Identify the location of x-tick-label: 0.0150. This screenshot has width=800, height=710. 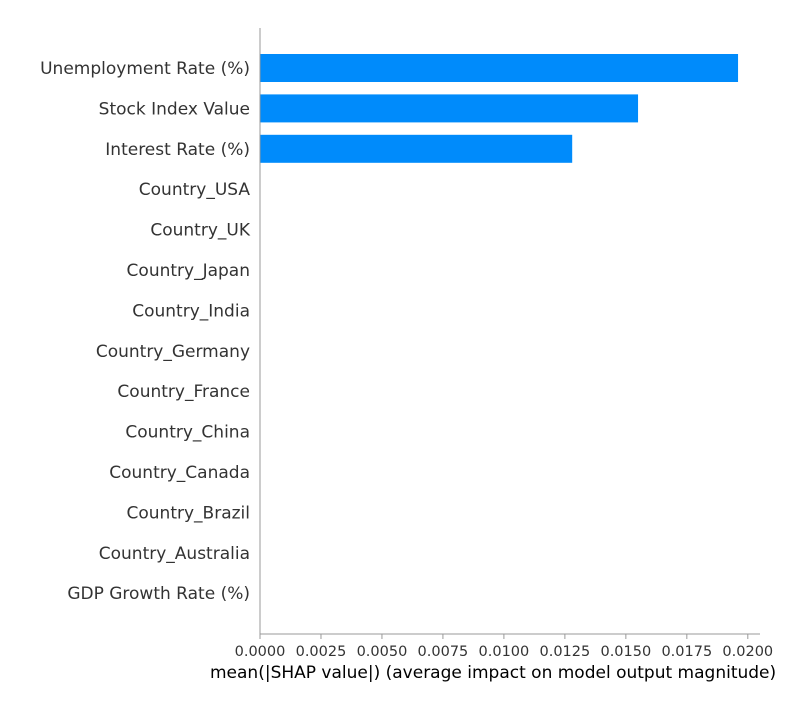
(625, 652).